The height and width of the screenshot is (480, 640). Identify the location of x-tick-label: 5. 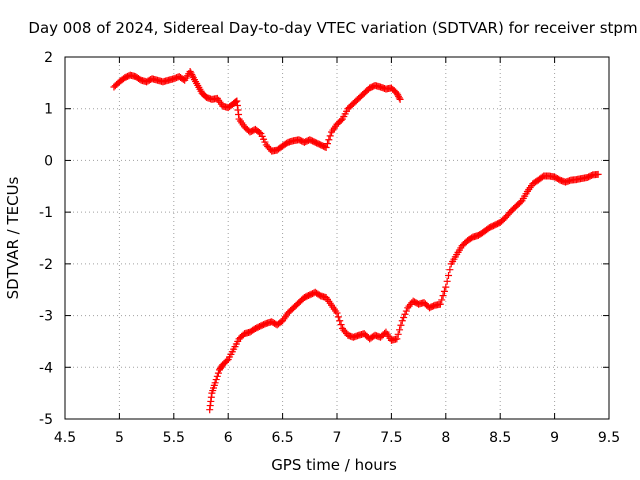
(119, 438).